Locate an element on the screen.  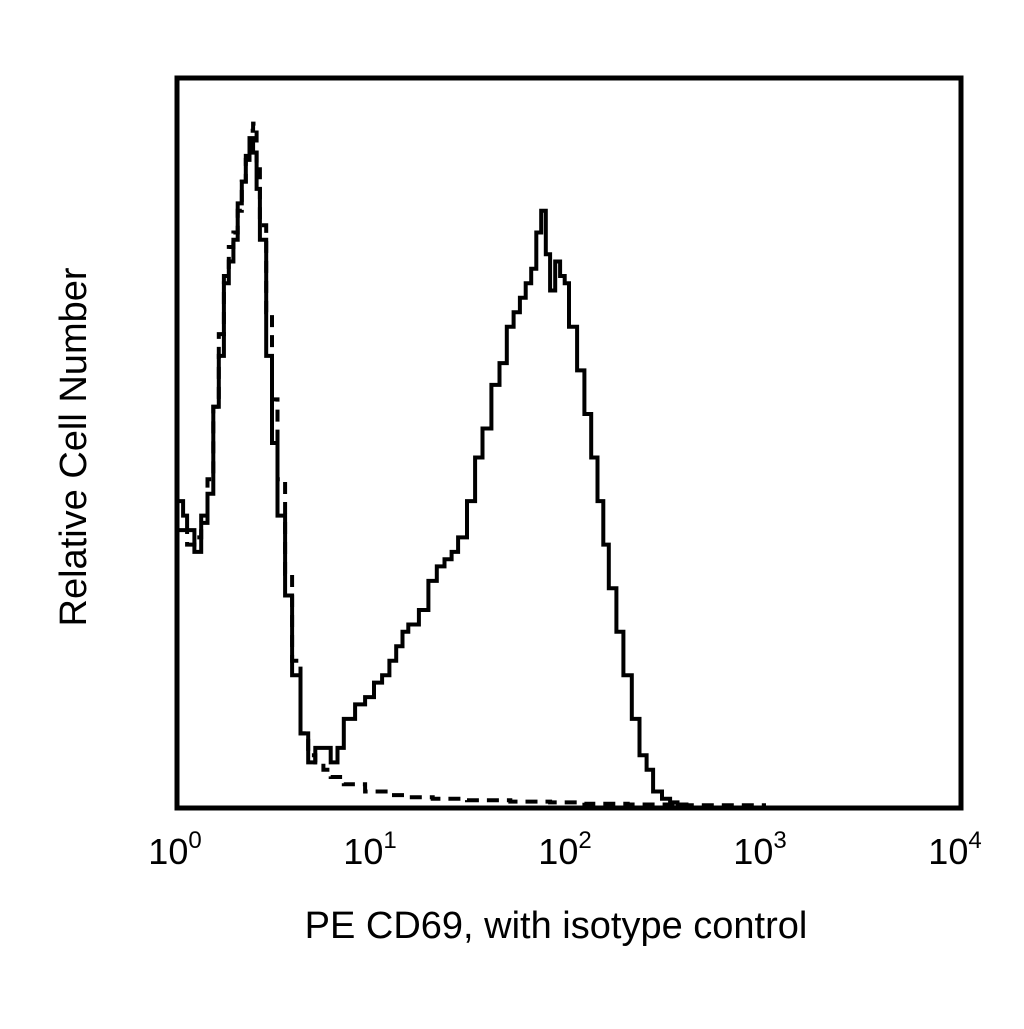
y-axis-title: Relative Cell Number is located at coordinates (74, 446).